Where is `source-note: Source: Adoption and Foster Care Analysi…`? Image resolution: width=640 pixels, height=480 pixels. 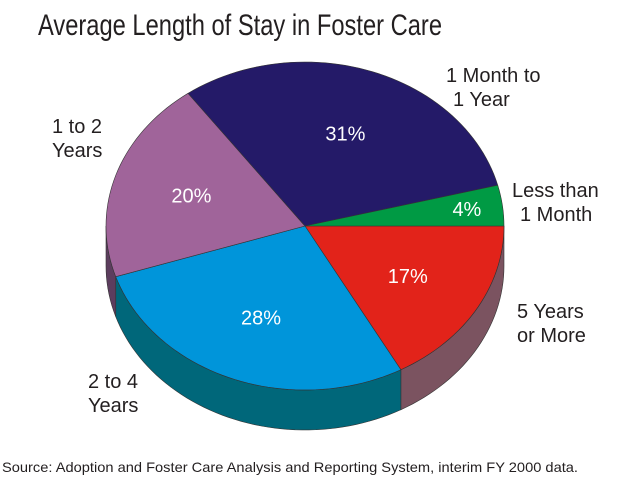
source-note: Source: Adoption and Foster Care Analysi… is located at coordinates (290, 467).